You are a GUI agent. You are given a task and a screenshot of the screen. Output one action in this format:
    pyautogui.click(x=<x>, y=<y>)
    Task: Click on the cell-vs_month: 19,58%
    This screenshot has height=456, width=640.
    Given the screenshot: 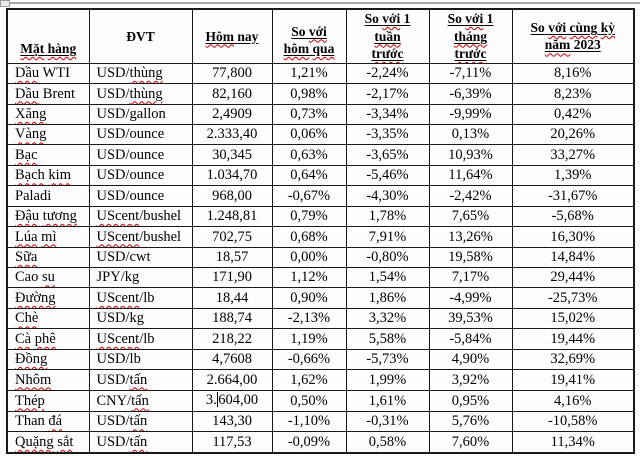 What is the action you would take?
    pyautogui.click(x=470, y=257)
    